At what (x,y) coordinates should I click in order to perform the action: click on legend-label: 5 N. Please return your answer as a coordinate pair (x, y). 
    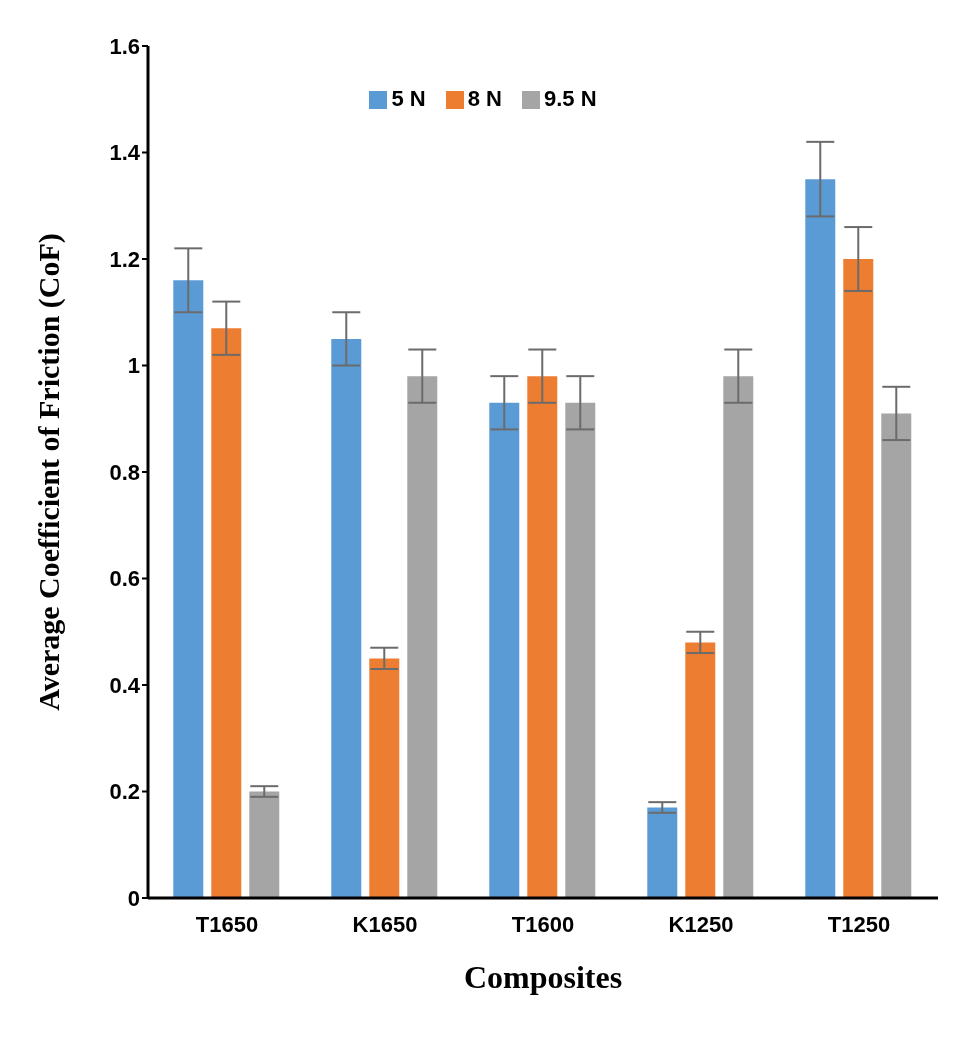
    Looking at the image, I should click on (408, 98).